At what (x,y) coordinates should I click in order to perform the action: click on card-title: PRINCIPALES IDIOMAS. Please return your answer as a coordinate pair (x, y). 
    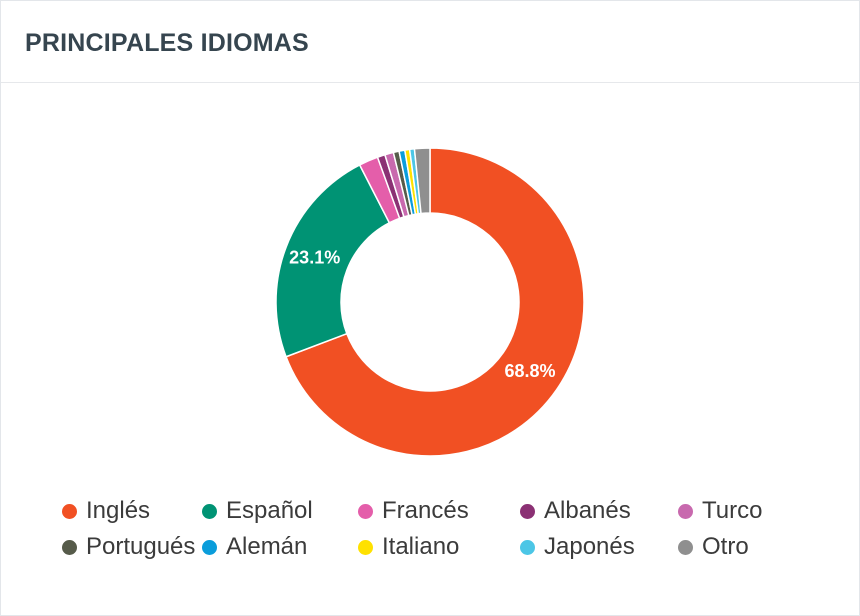
    Looking at the image, I should click on (167, 43).